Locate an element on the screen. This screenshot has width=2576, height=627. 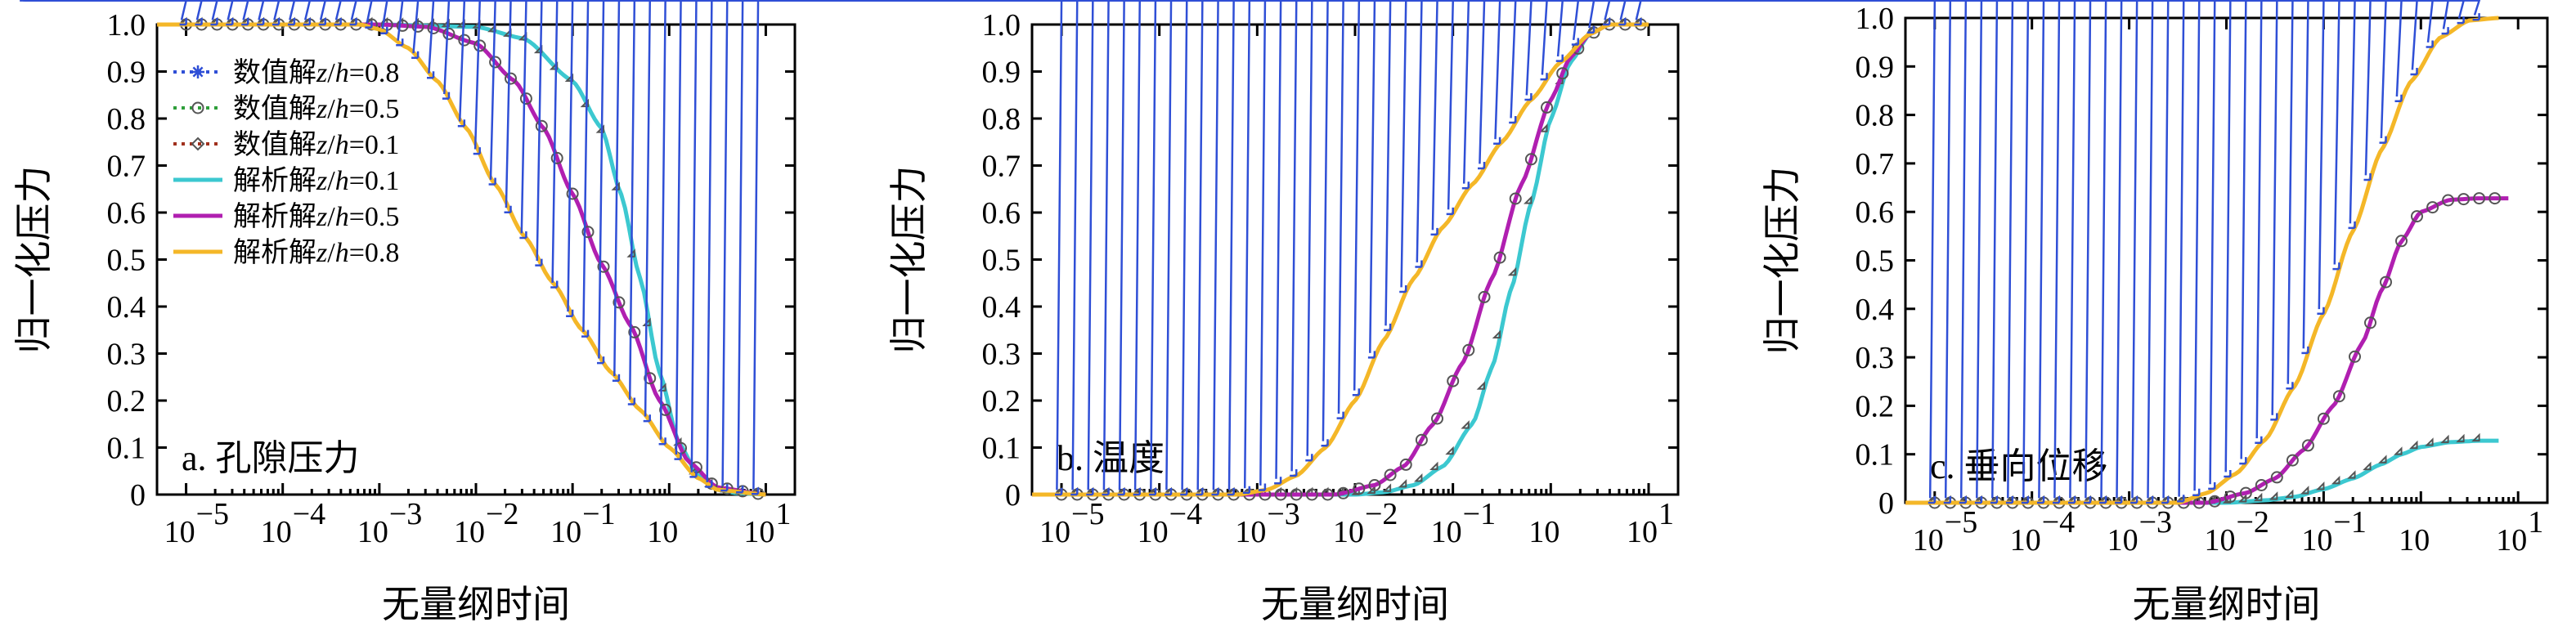
y-tick-label: 0 is located at coordinates (138, 495).